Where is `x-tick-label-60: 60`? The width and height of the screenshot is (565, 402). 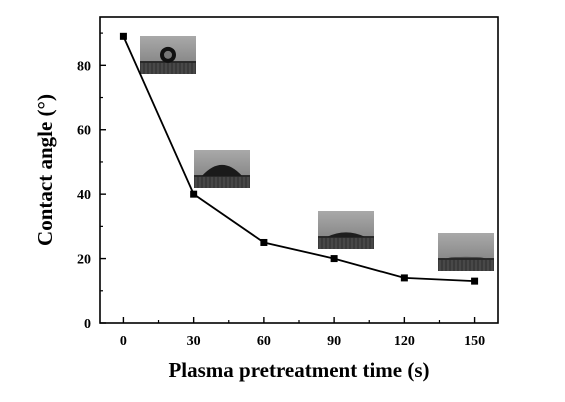
x-tick-label-60: 60 is located at coordinates (264, 341).